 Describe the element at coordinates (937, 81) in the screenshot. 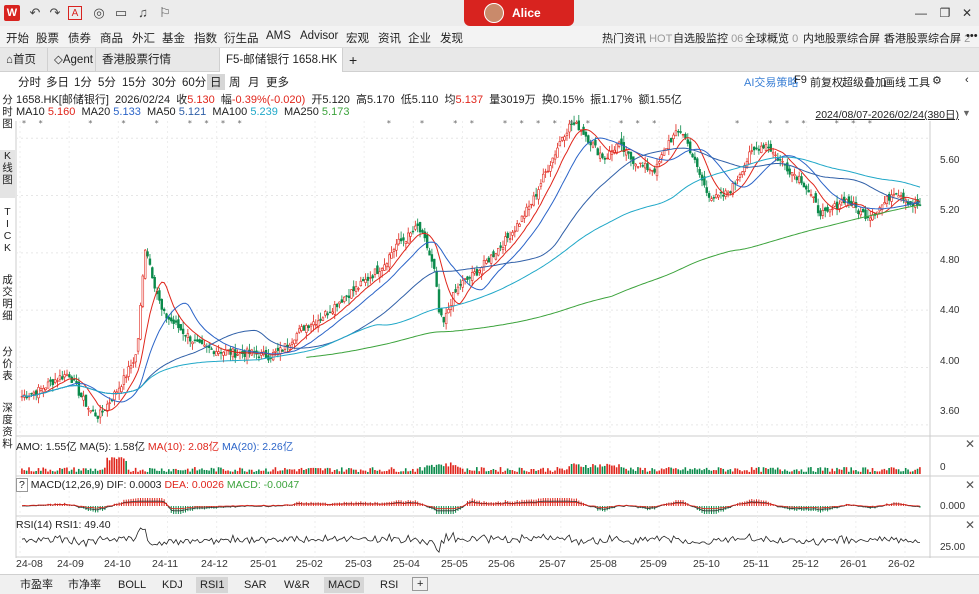

I see `settings-icon: ⚙` at that location.